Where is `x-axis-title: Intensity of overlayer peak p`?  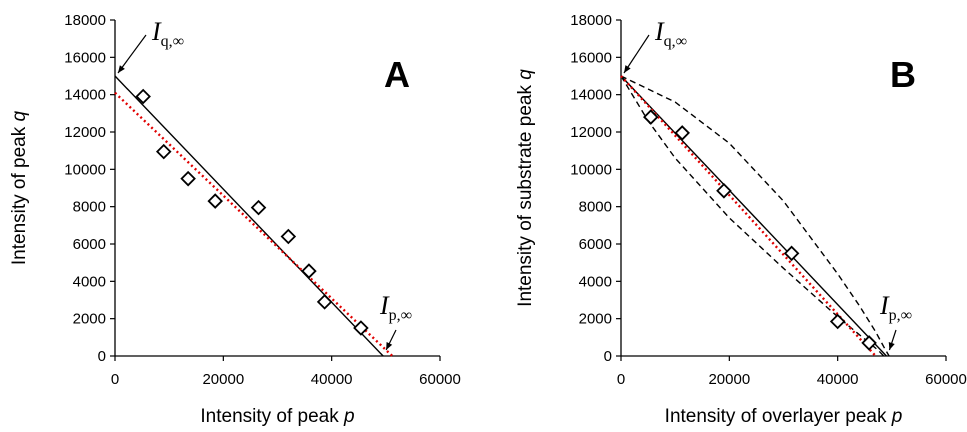
x-axis-title: Intensity of overlayer peak p is located at coordinates (784, 416).